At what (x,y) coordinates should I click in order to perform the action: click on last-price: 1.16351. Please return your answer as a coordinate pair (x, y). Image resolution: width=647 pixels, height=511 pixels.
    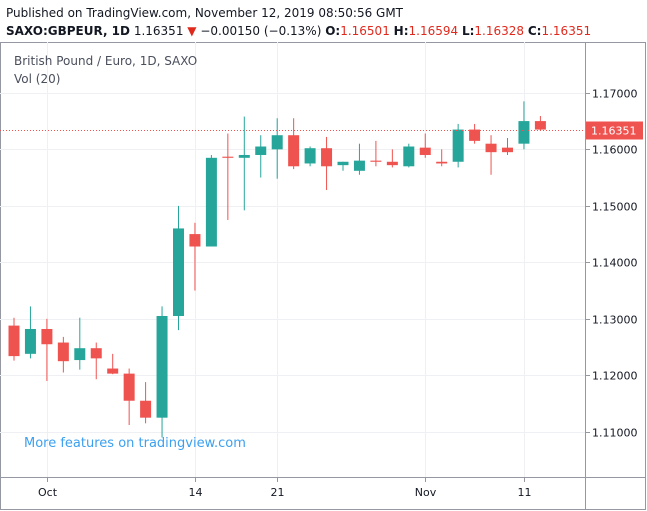
    Looking at the image, I should click on (158, 31).